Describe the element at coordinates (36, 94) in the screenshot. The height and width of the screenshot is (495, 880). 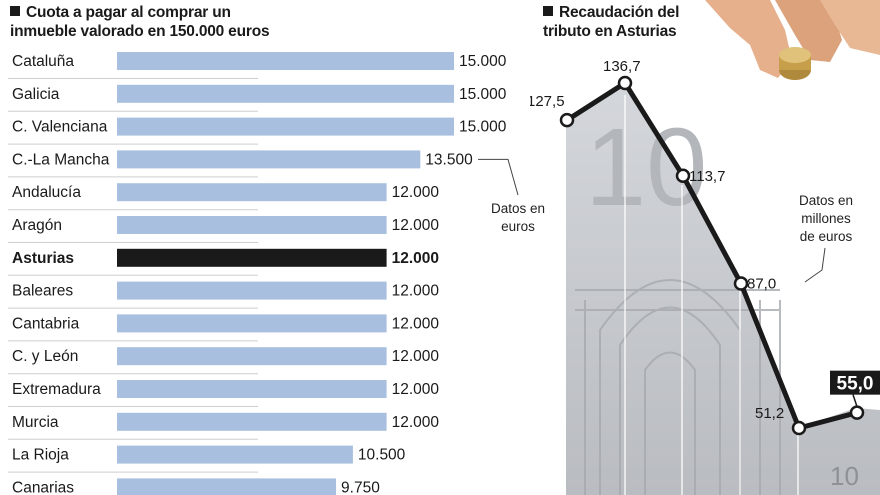
I see `category-label: Galicia` at that location.